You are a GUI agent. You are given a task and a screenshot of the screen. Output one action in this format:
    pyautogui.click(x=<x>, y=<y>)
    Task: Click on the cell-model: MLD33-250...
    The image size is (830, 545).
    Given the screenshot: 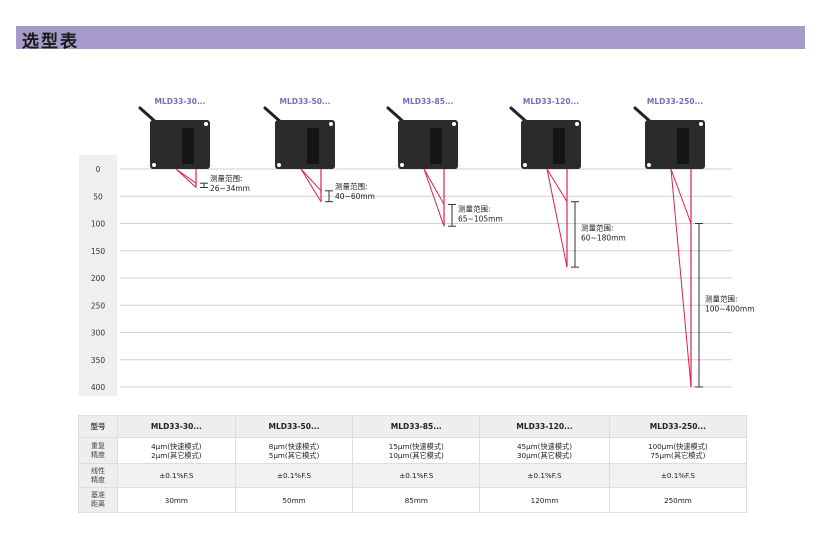 What is the action you would take?
    pyautogui.click(x=678, y=426)
    